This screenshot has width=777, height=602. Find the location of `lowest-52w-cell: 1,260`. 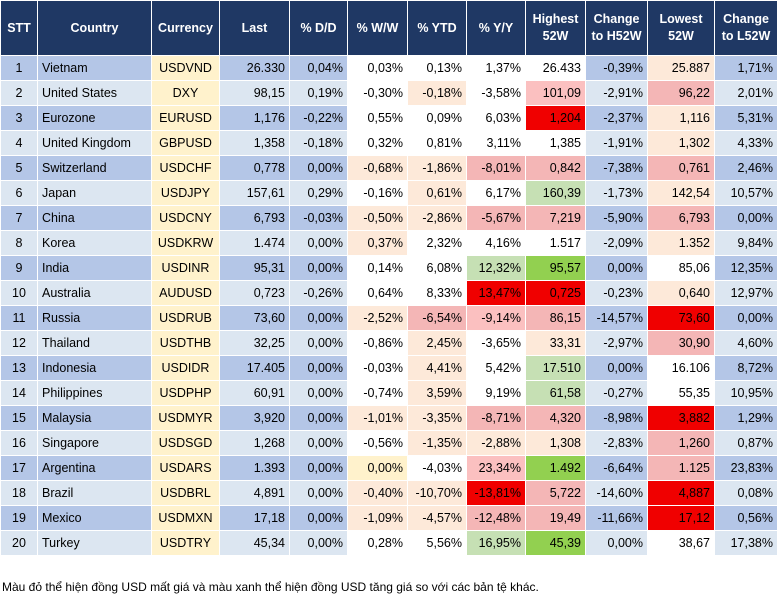

lowest-52w-cell: 1,260 is located at coordinates (681, 443).